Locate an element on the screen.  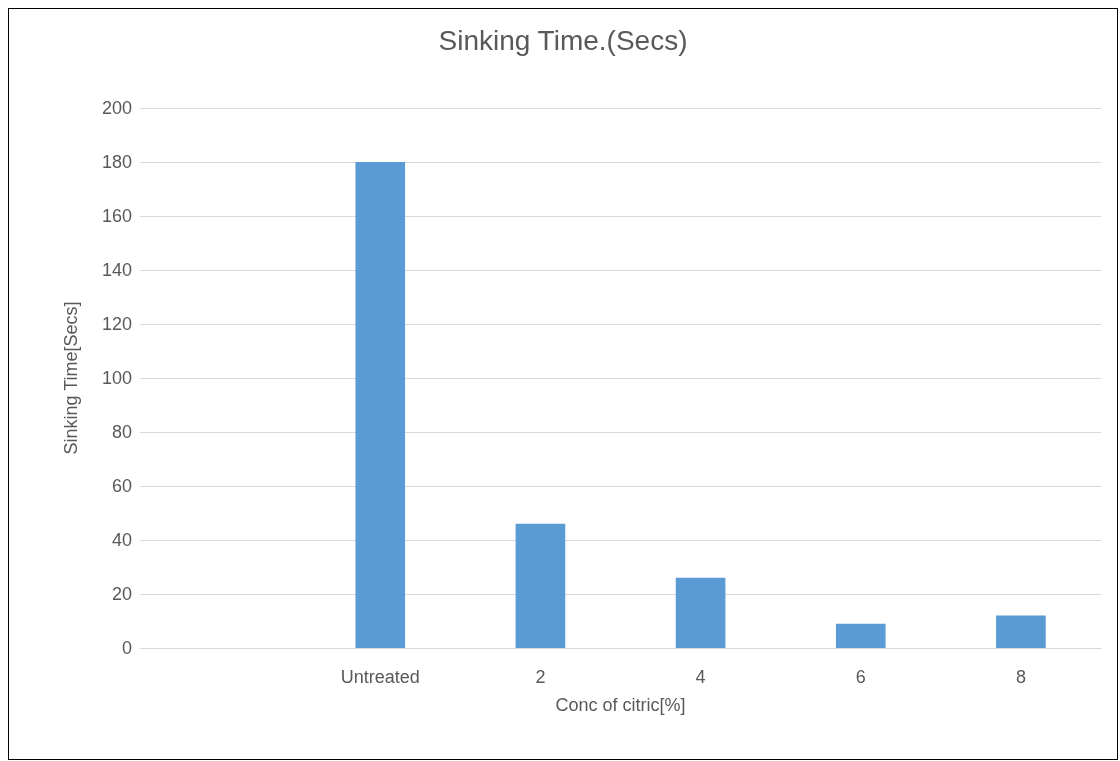
y-tick-label: 20 is located at coordinates (121, 594).